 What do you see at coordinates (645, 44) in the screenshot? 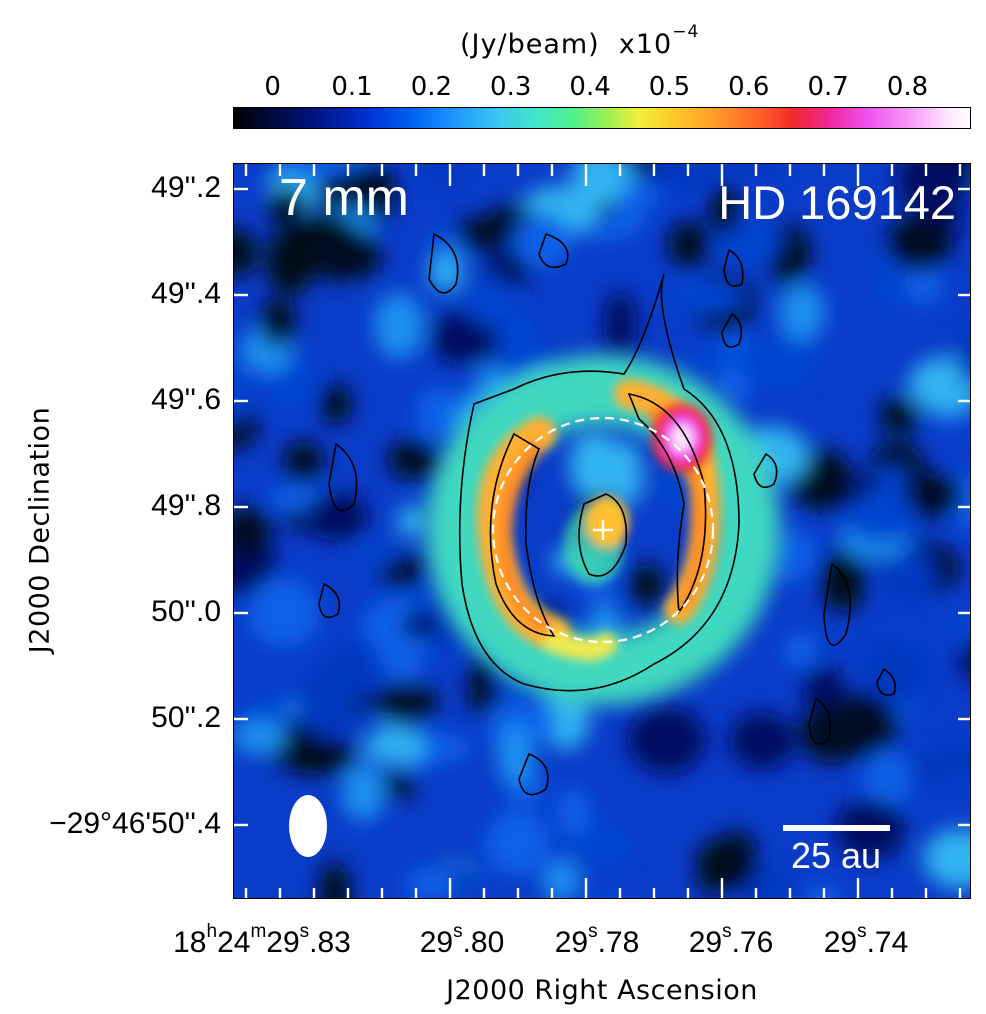
I see `colorbar-scale: x10` at bounding box center [645, 44].